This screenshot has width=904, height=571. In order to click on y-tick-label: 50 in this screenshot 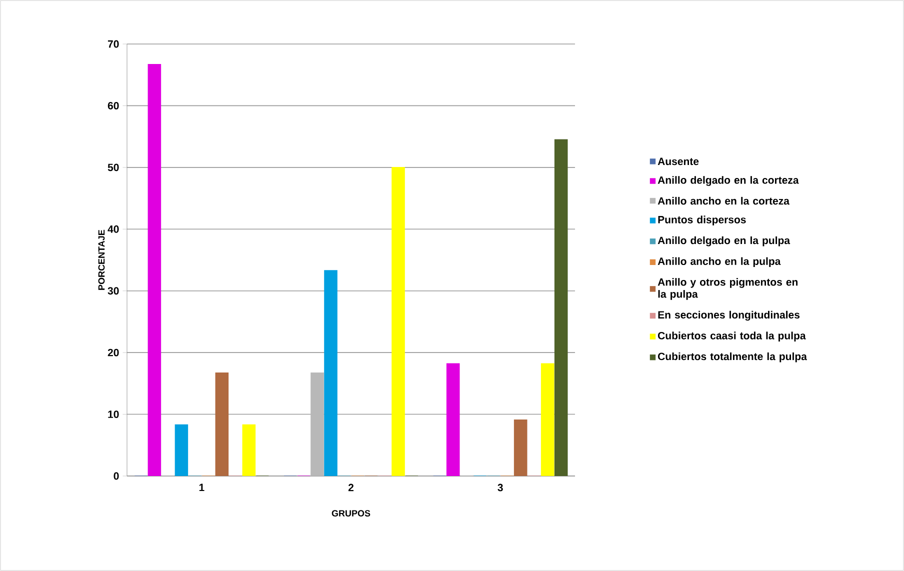, I will do `click(113, 168)`.